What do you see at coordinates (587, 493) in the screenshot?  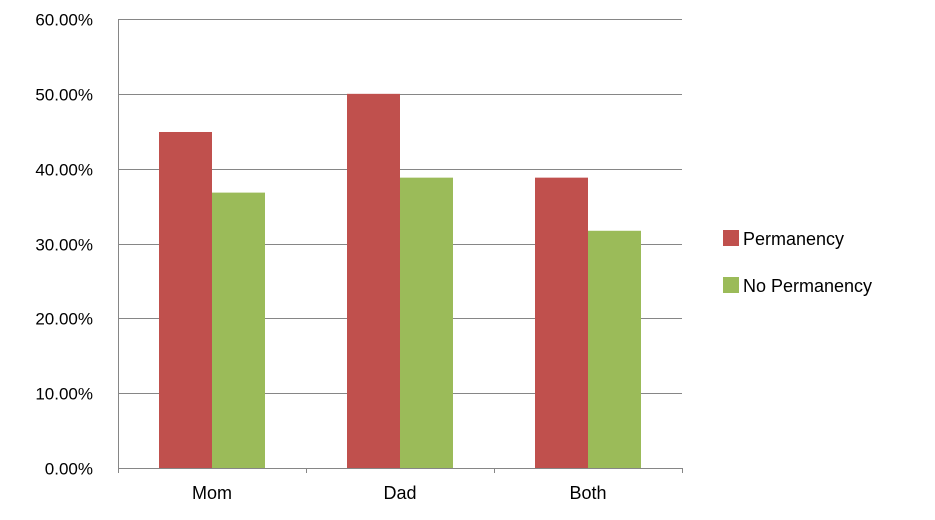 I see `x-tick-label: Both` at bounding box center [587, 493].